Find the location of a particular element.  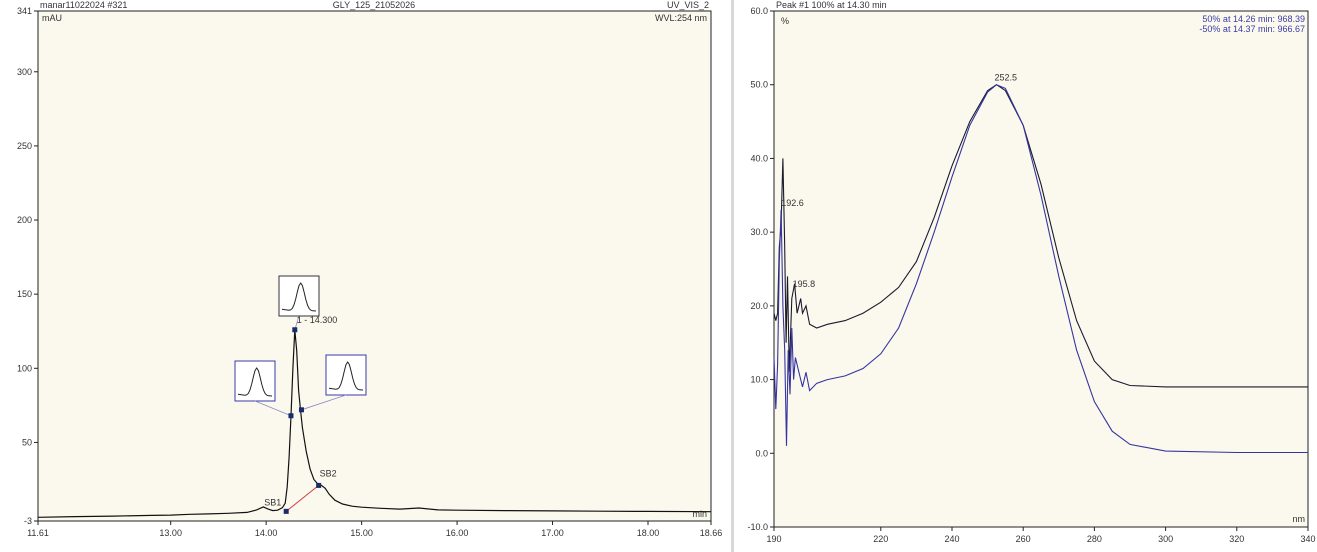

x-tick-label: 17.00 is located at coordinates (552, 533).